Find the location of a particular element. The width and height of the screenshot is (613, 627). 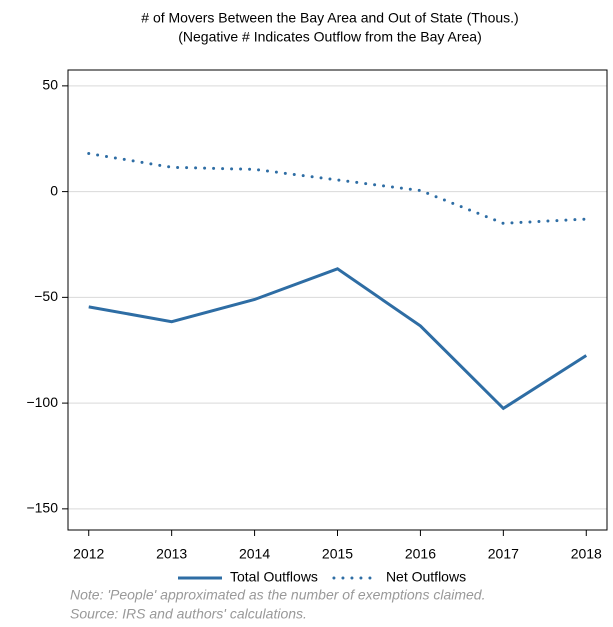

y-tick-label: −50 is located at coordinates (46, 296).